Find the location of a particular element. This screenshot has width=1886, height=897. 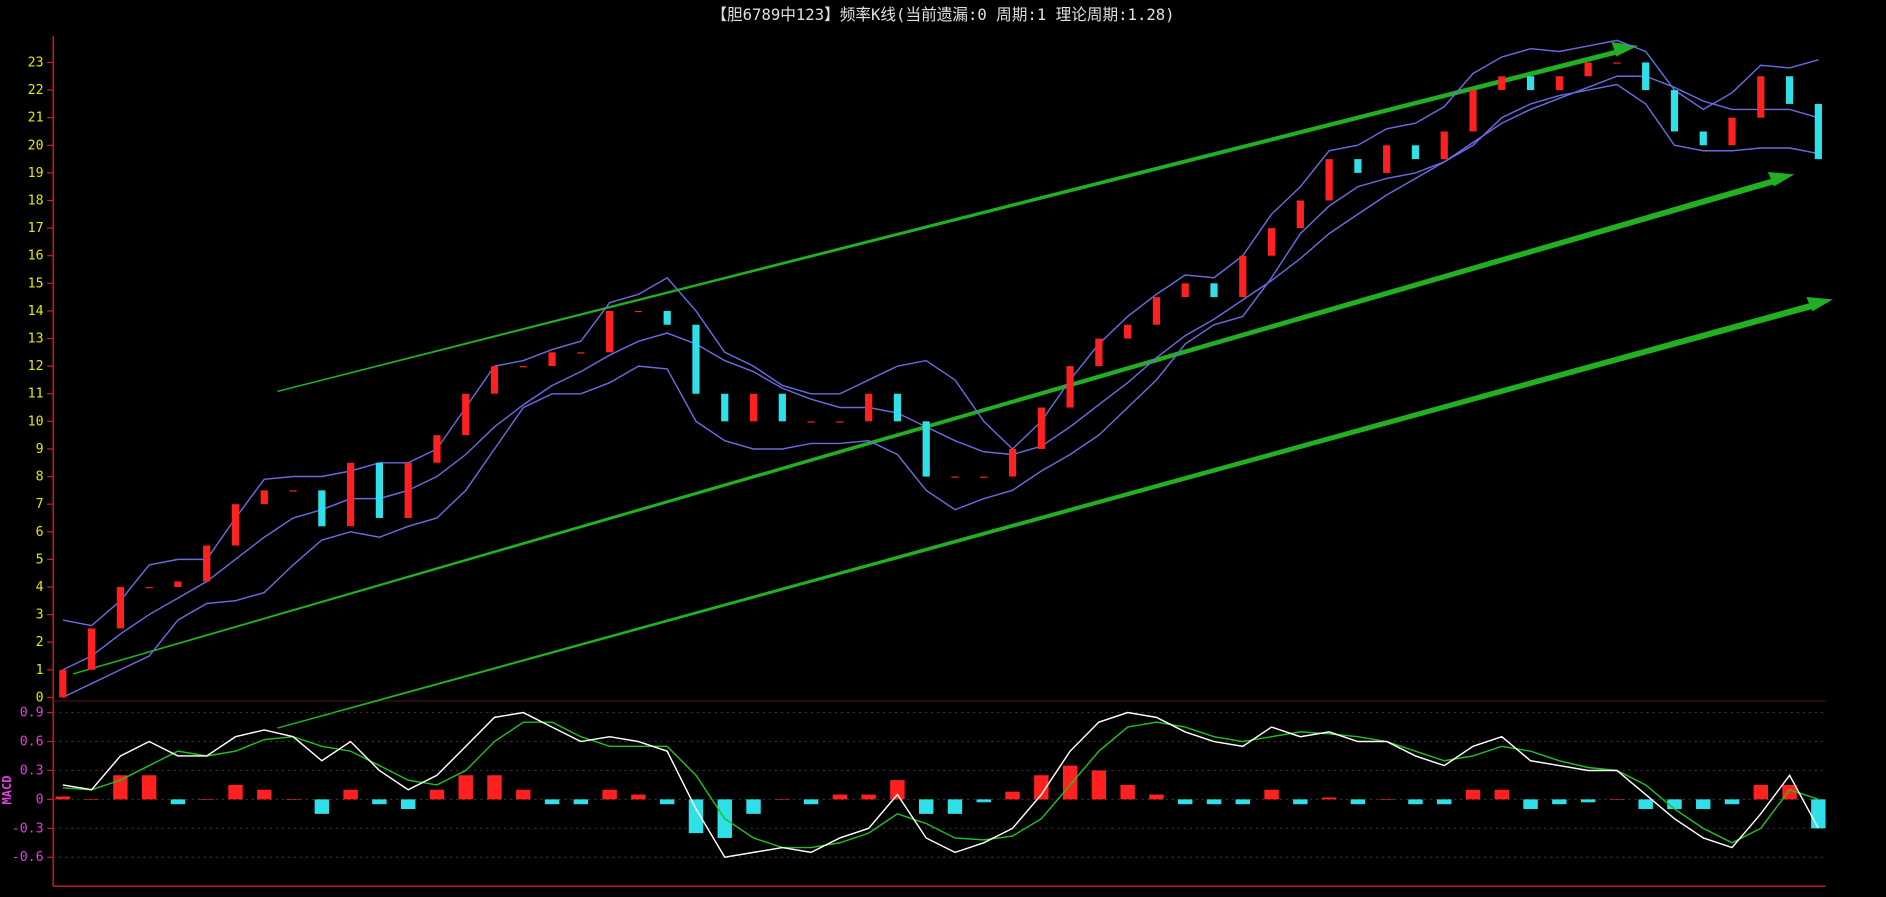

y-tick-label: 2 is located at coordinates (40, 642).